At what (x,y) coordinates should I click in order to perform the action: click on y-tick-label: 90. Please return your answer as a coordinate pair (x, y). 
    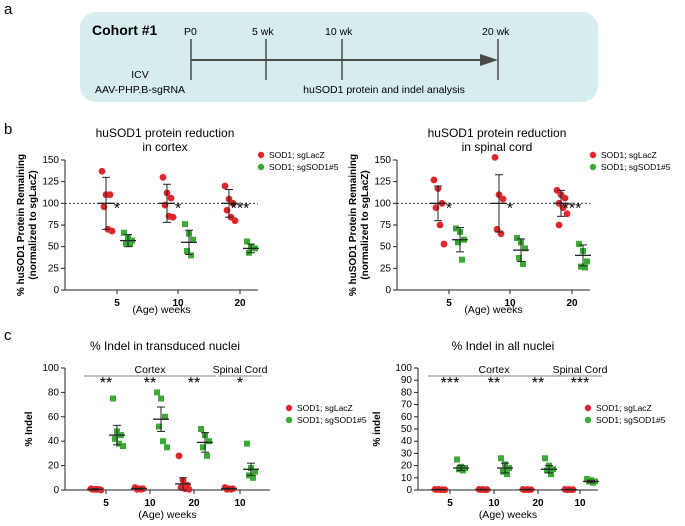
    Looking at the image, I should click on (407, 380).